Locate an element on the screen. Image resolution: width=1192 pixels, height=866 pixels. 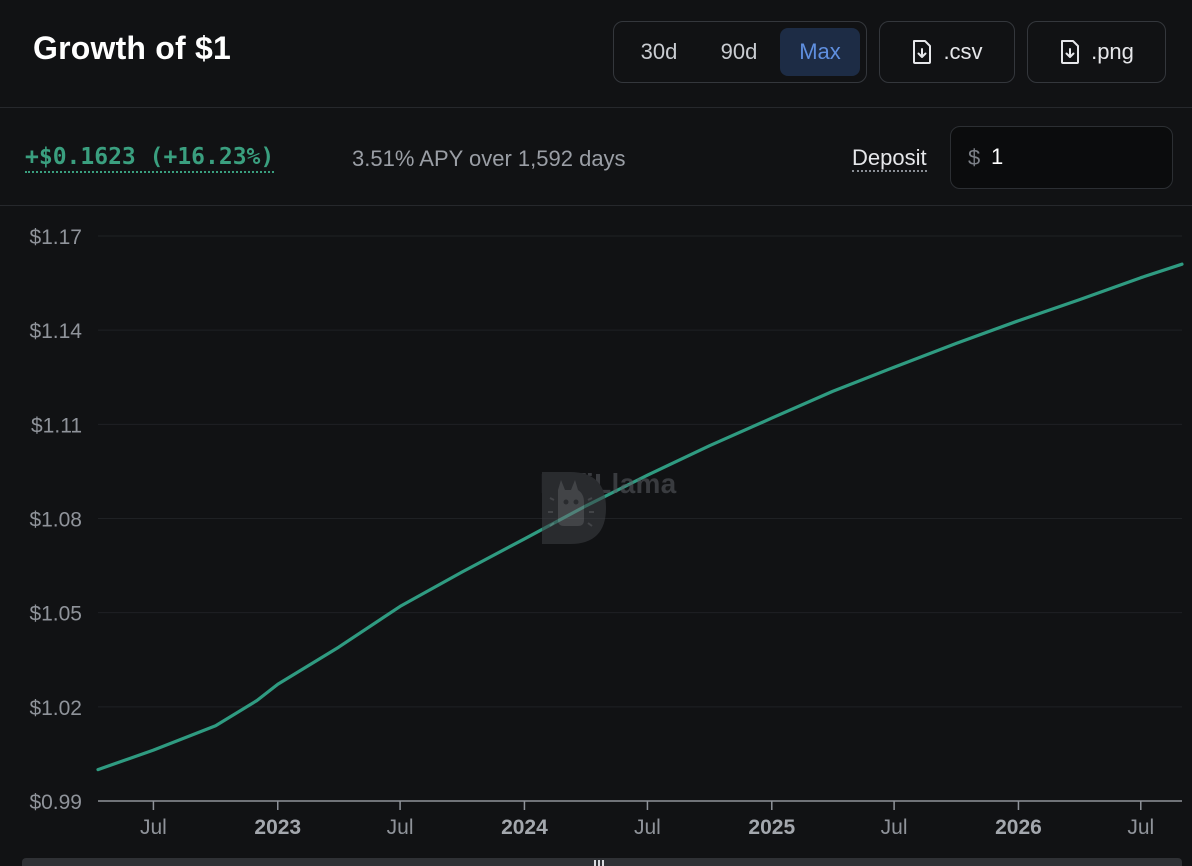
page-title: Growth of $1 is located at coordinates (132, 48).